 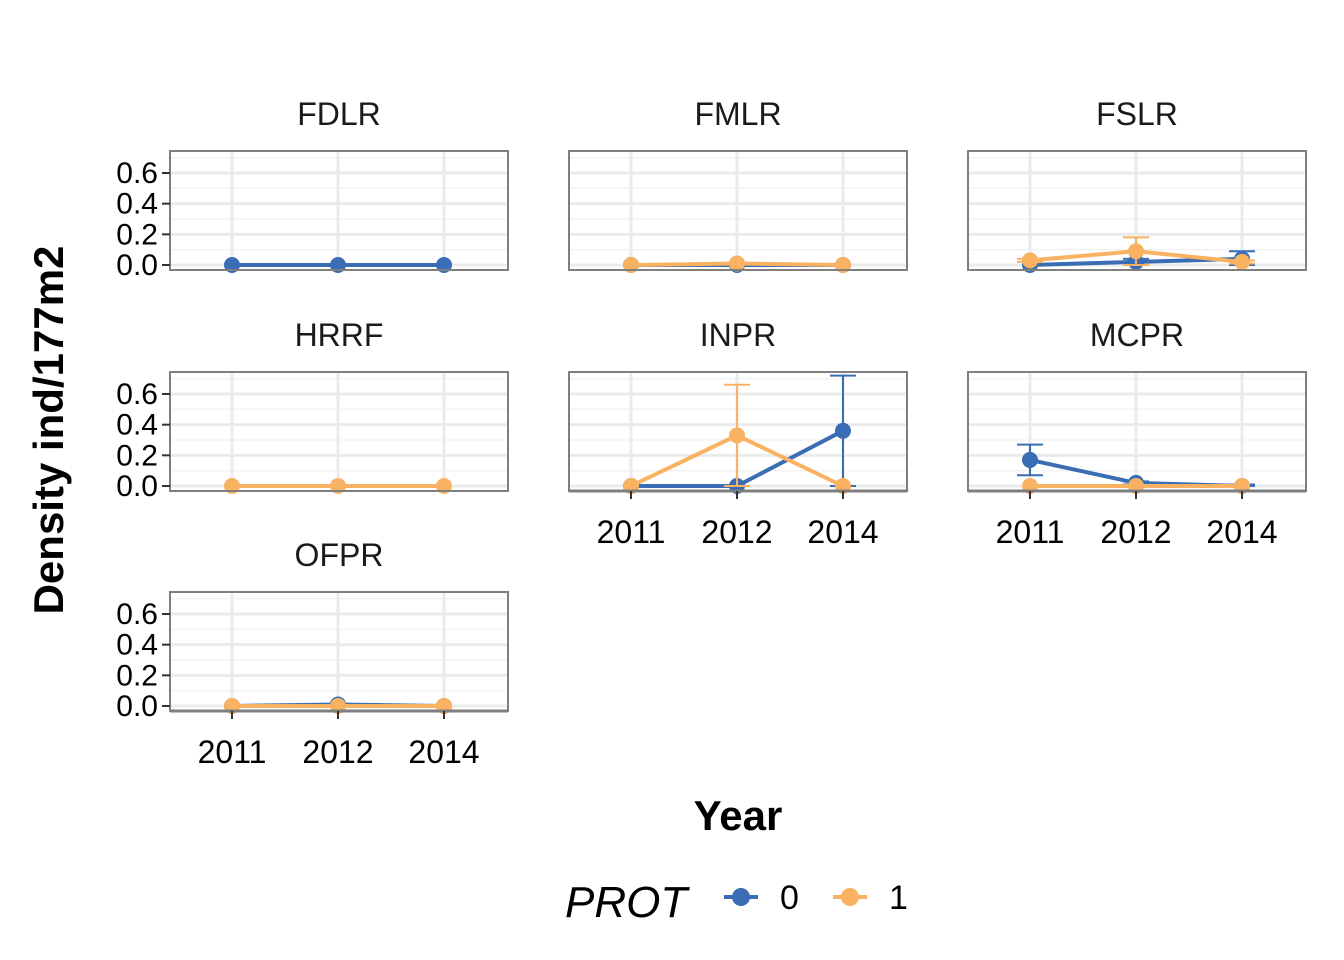 I want to click on panel-title-hrrf: HRRF, so click(x=339, y=335).